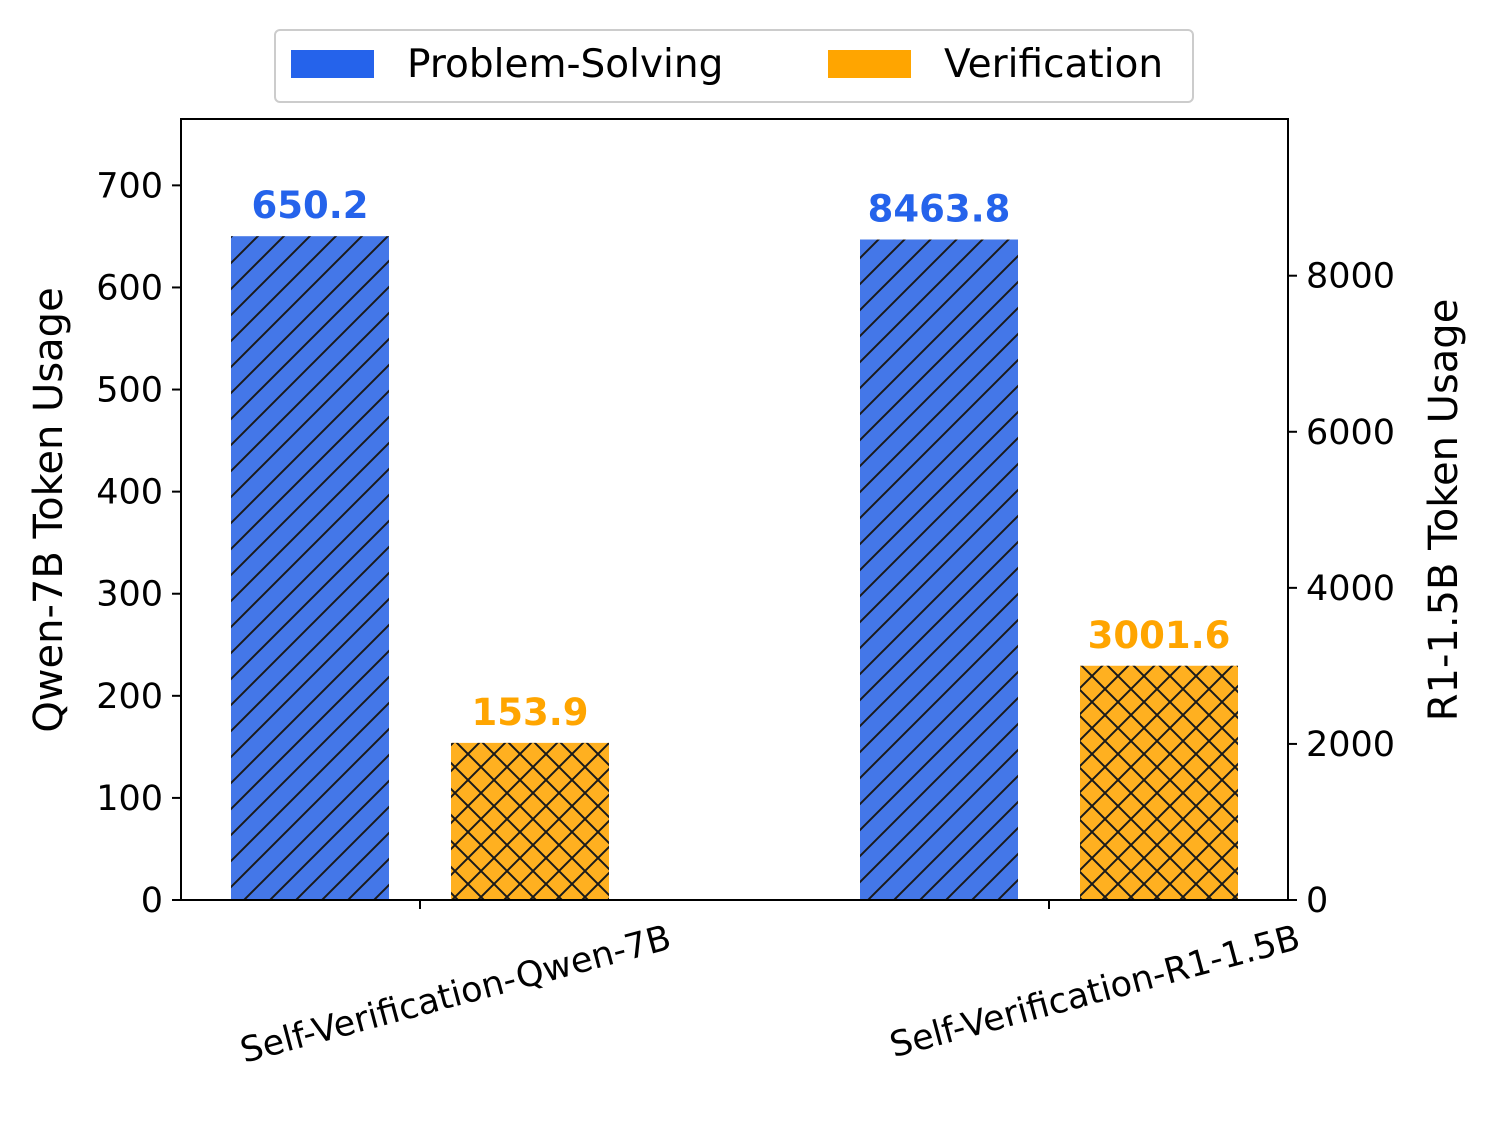 This screenshot has width=1495, height=1121. Describe the element at coordinates (129, 493) in the screenshot. I see `left-tick-label: 400` at that location.